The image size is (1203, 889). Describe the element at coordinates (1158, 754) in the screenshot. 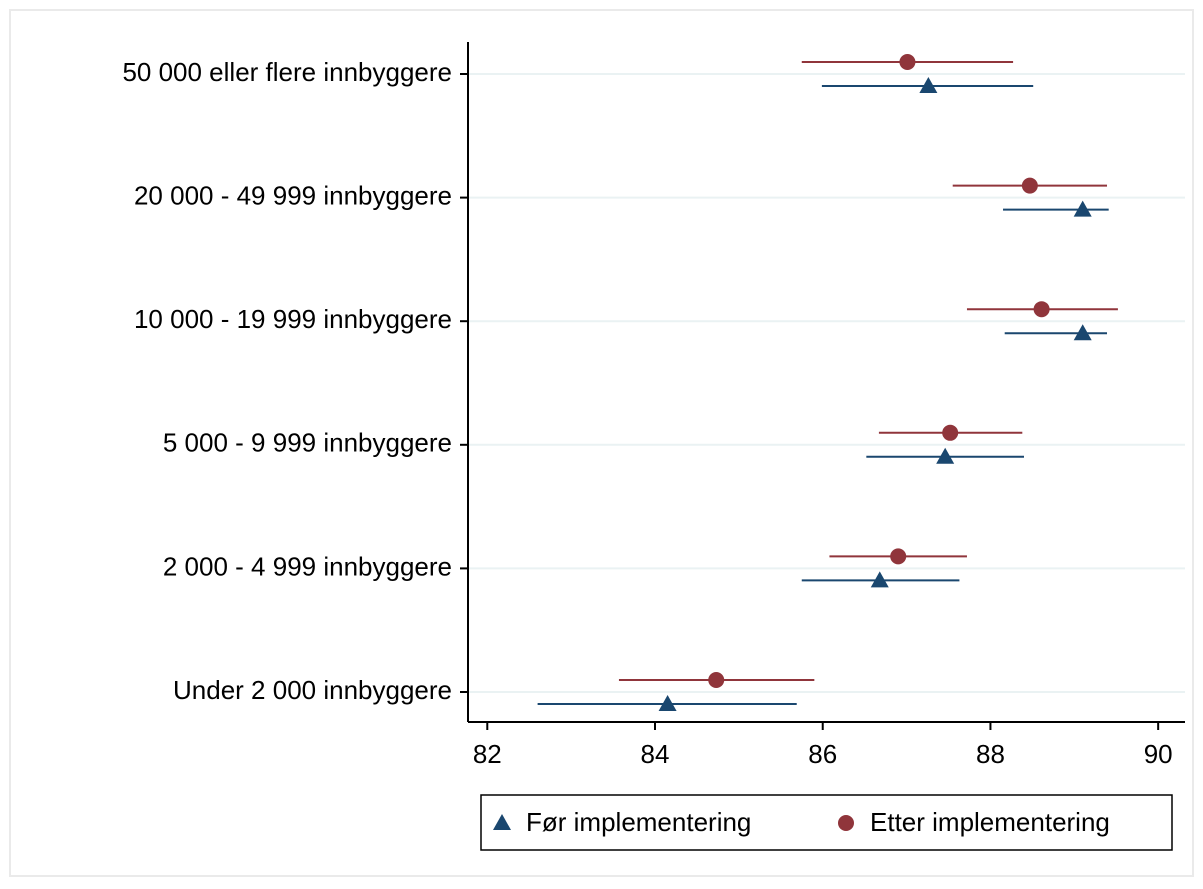

I see `x-tick-label: 90` at that location.